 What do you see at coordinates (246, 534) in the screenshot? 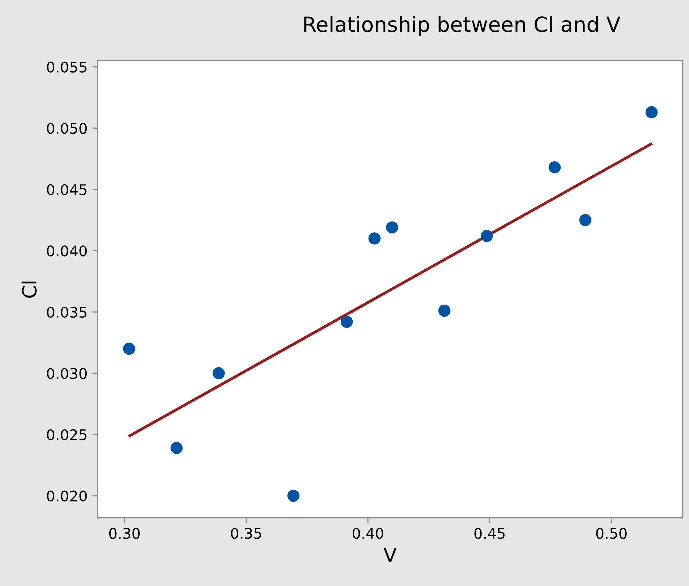
I see `x-tick-label: 0.35` at bounding box center [246, 534].